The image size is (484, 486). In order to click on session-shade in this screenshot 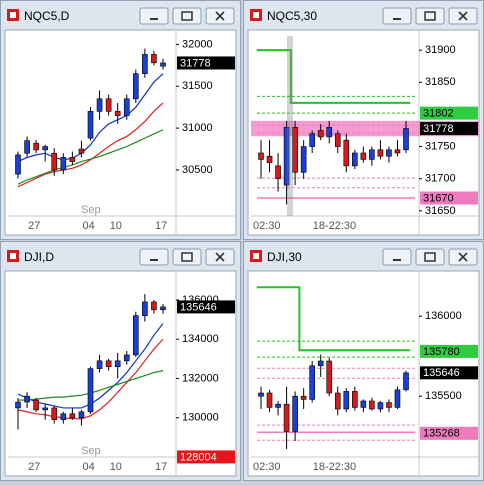, I will do `click(290, 126)`.